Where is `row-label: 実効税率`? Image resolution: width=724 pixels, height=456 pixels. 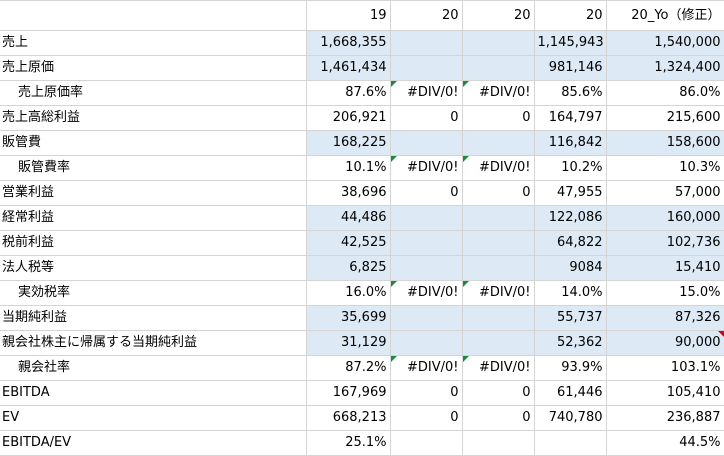 row-label: 実効税率 is located at coordinates (153, 293).